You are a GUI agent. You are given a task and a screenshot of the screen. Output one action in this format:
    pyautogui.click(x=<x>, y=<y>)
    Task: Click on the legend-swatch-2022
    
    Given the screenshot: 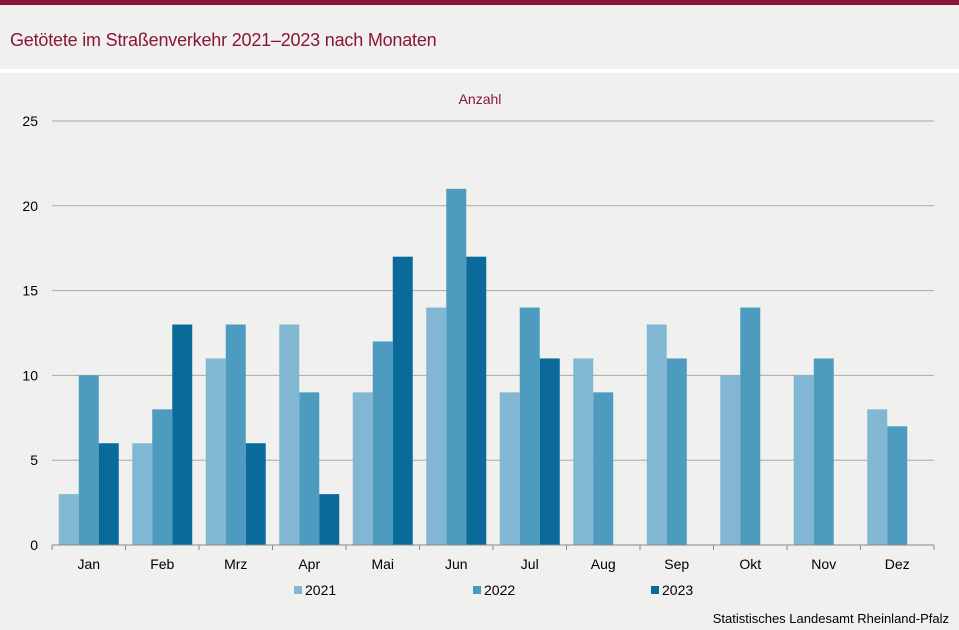 What is the action you would take?
    pyautogui.click(x=477, y=590)
    